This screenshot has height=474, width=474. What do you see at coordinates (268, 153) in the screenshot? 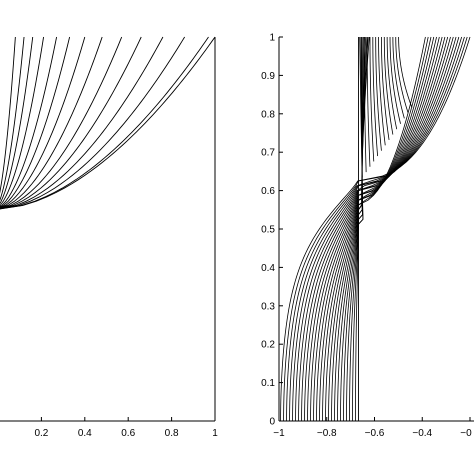
I see `right-y-tick-label: 0.7` at bounding box center [268, 153].